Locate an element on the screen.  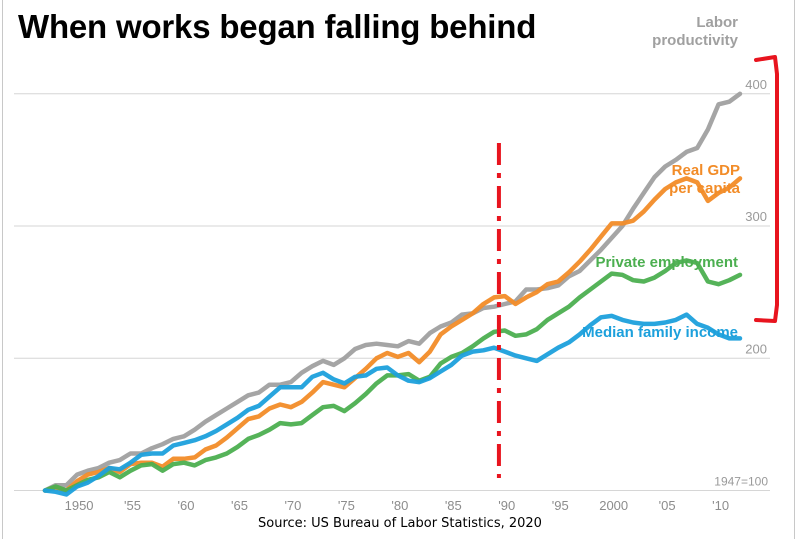
series-label-1: Real GDP per capita is located at coordinates (705, 179).